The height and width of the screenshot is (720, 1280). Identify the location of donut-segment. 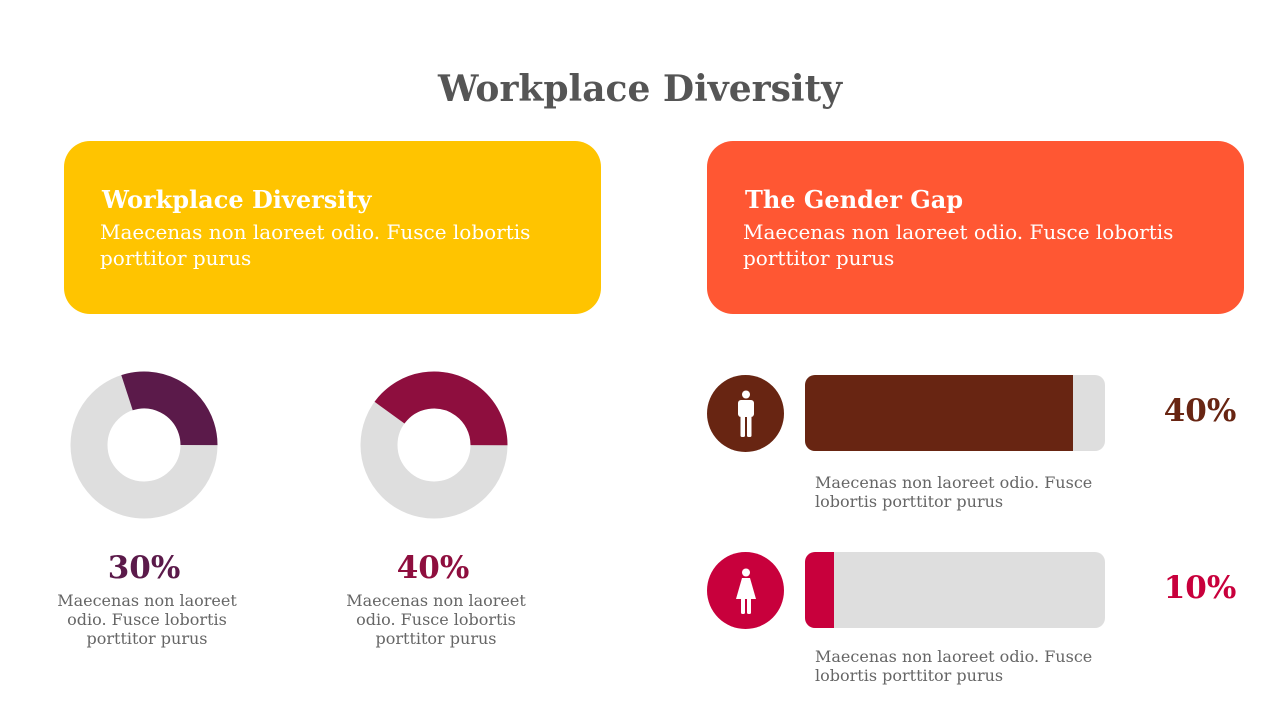
(144, 445).